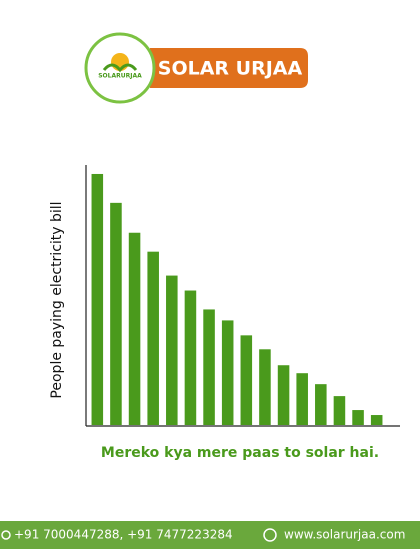  I want to click on logo-text: SOLARURJAA, so click(120, 76).